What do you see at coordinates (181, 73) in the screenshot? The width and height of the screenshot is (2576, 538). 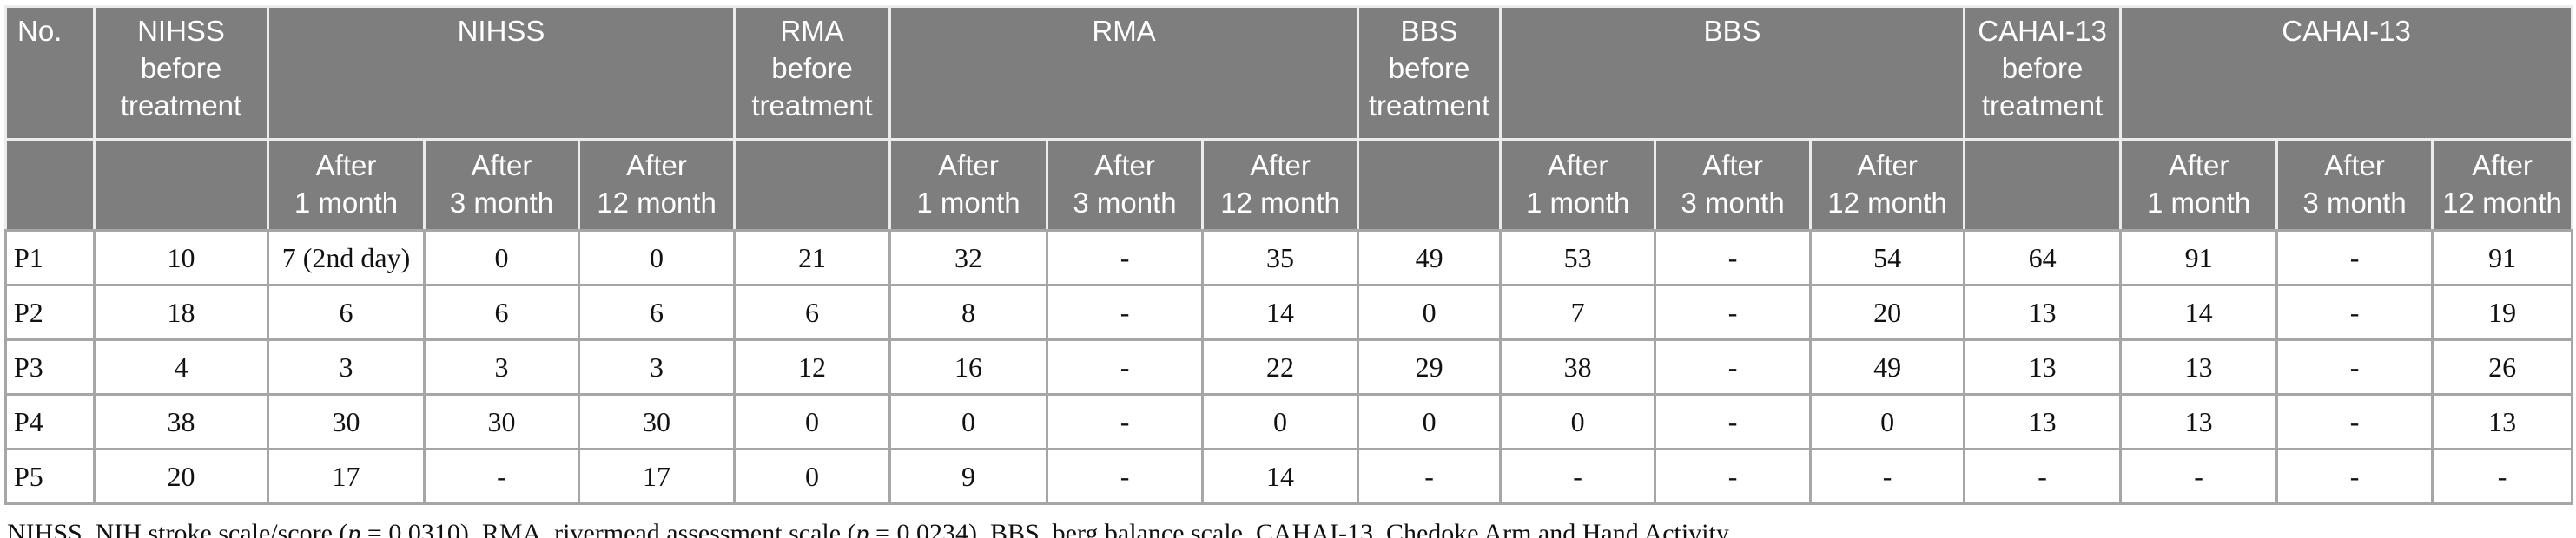 I see `col-header-nihss-before-treatment: NIHSS before treatment` at bounding box center [181, 73].